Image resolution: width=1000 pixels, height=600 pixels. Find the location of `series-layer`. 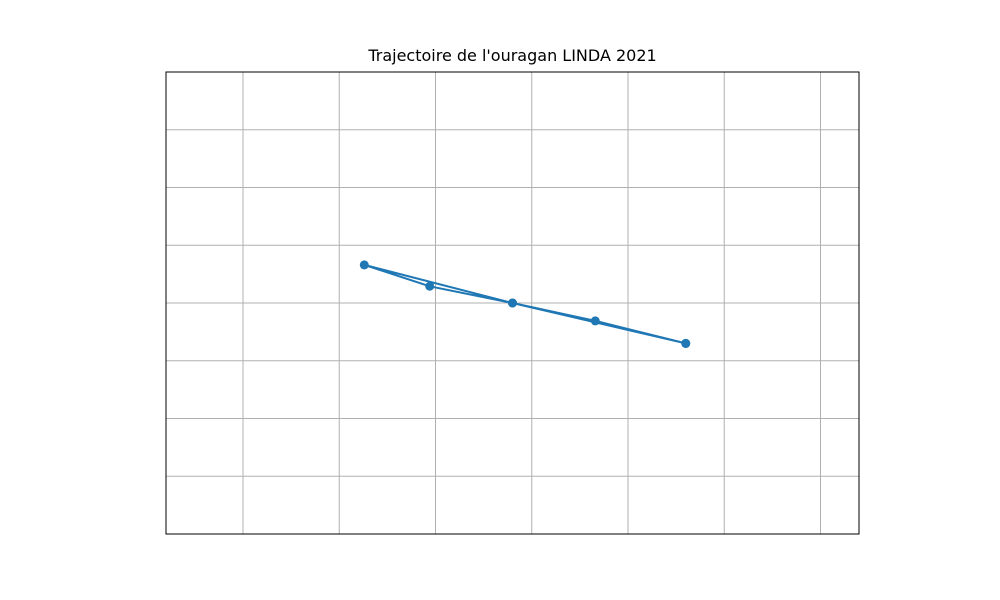

series-layer is located at coordinates (525, 304).